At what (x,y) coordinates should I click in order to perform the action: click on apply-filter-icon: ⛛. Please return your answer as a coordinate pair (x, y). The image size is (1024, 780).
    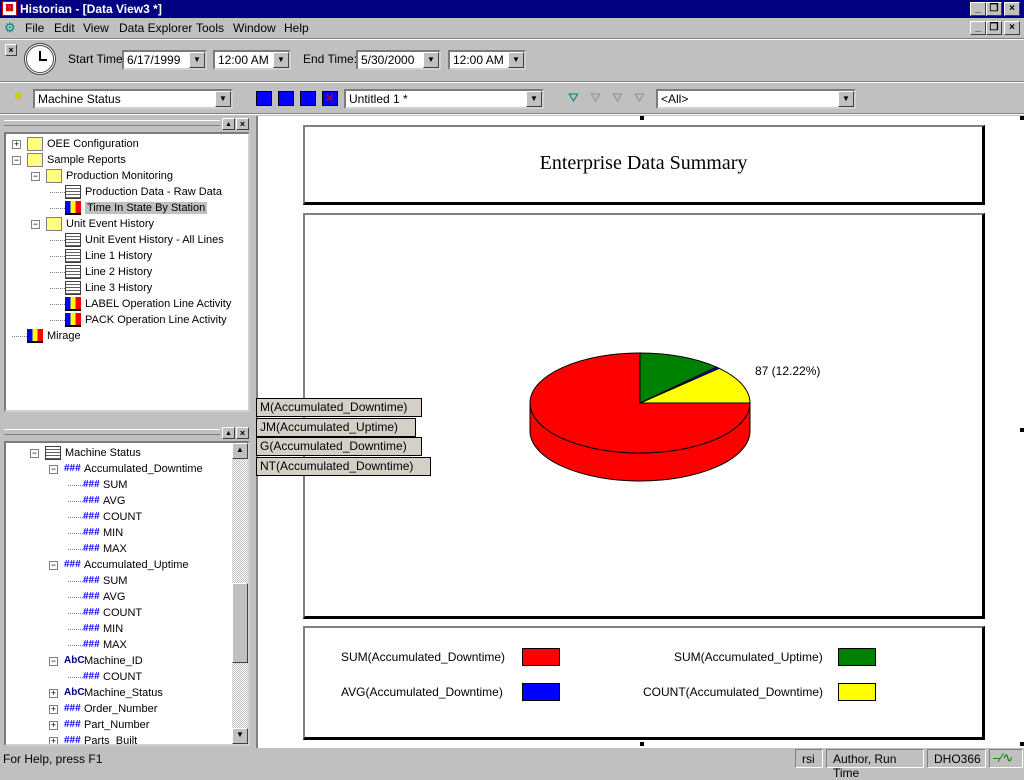
    Looking at the image, I should click on (617, 97).